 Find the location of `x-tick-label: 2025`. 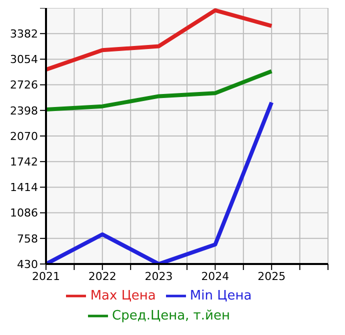

x-tick-label: 2025 is located at coordinates (272, 276).